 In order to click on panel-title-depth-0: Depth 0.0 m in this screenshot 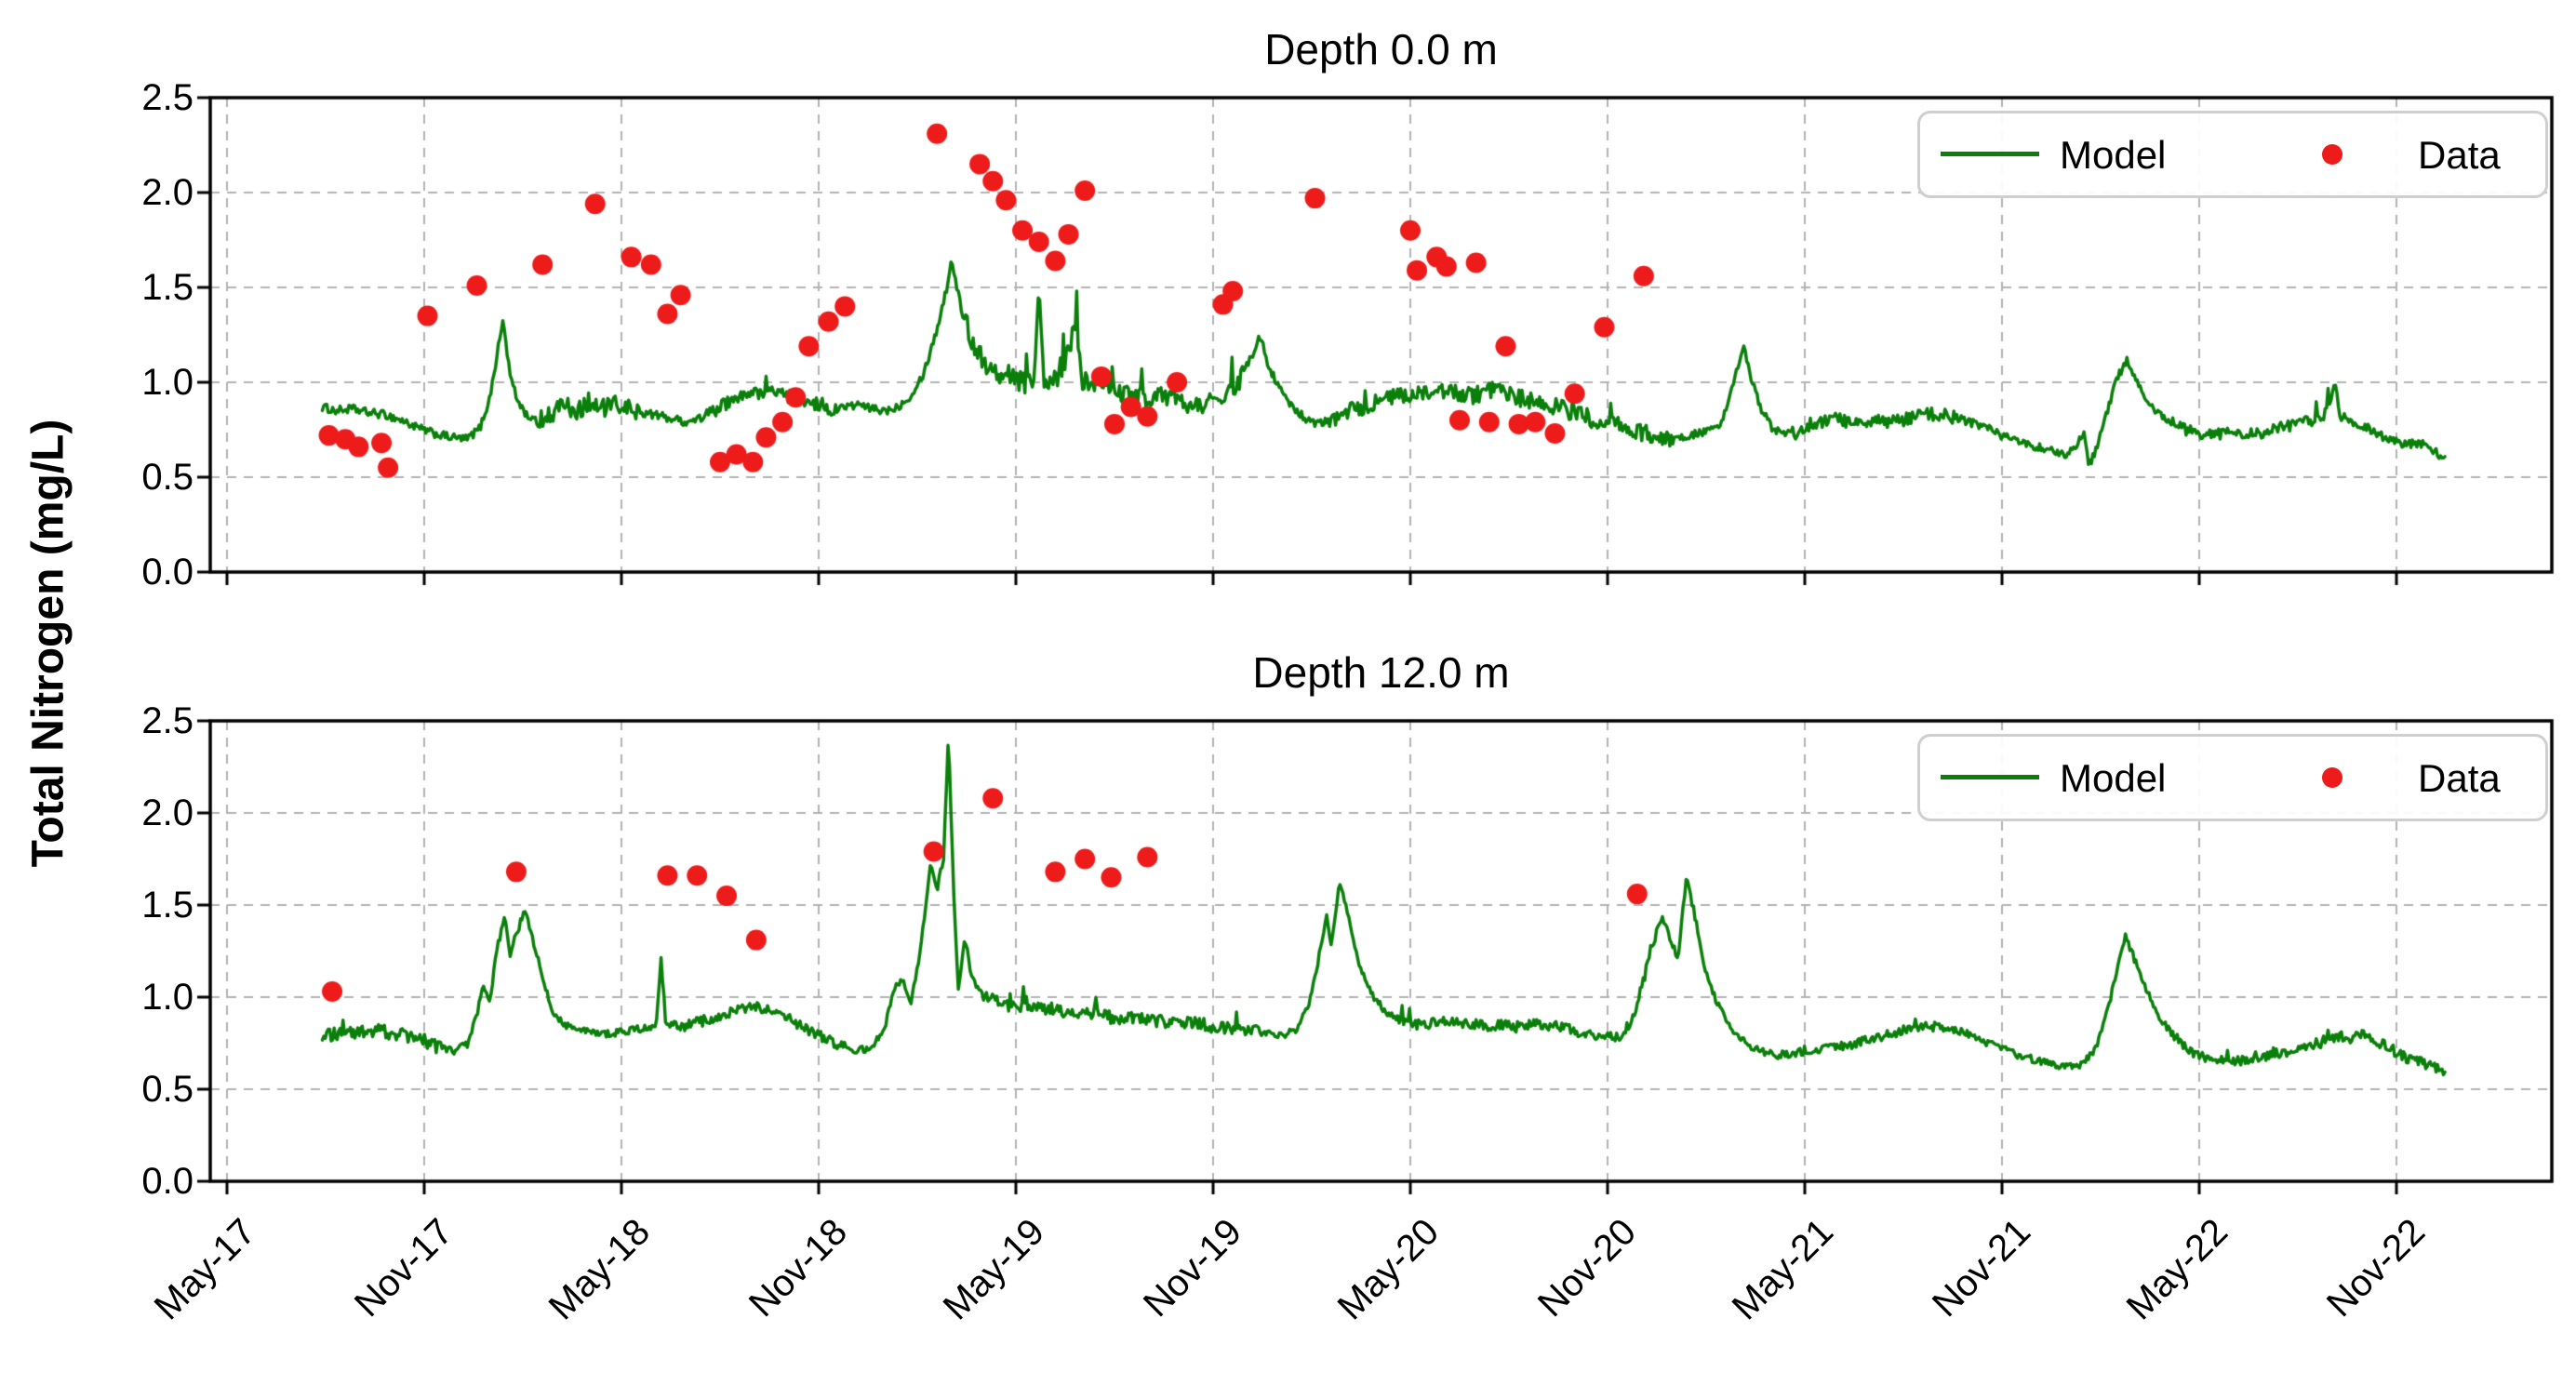, I will do `click(1381, 49)`.